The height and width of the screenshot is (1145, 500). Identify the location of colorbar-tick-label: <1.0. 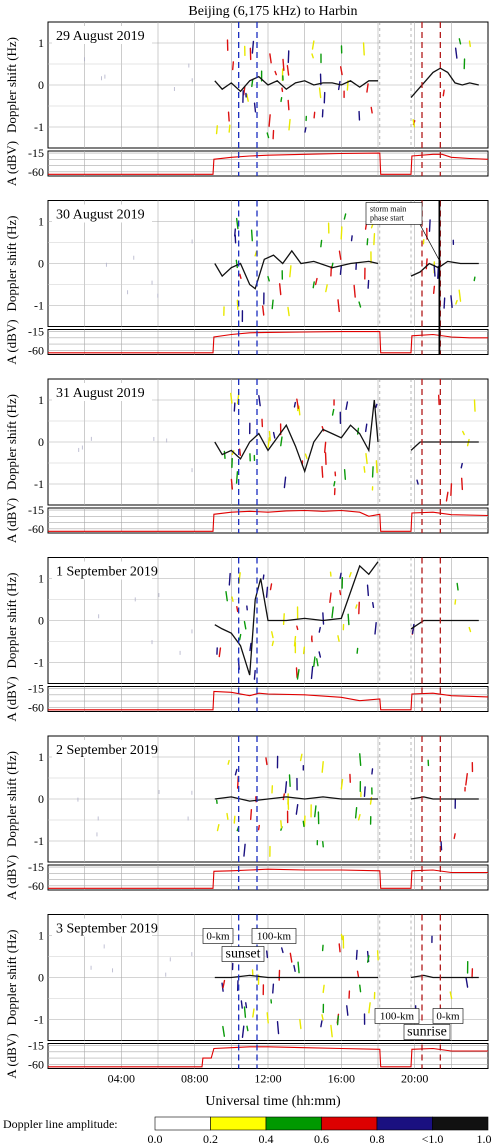
(433, 1138).